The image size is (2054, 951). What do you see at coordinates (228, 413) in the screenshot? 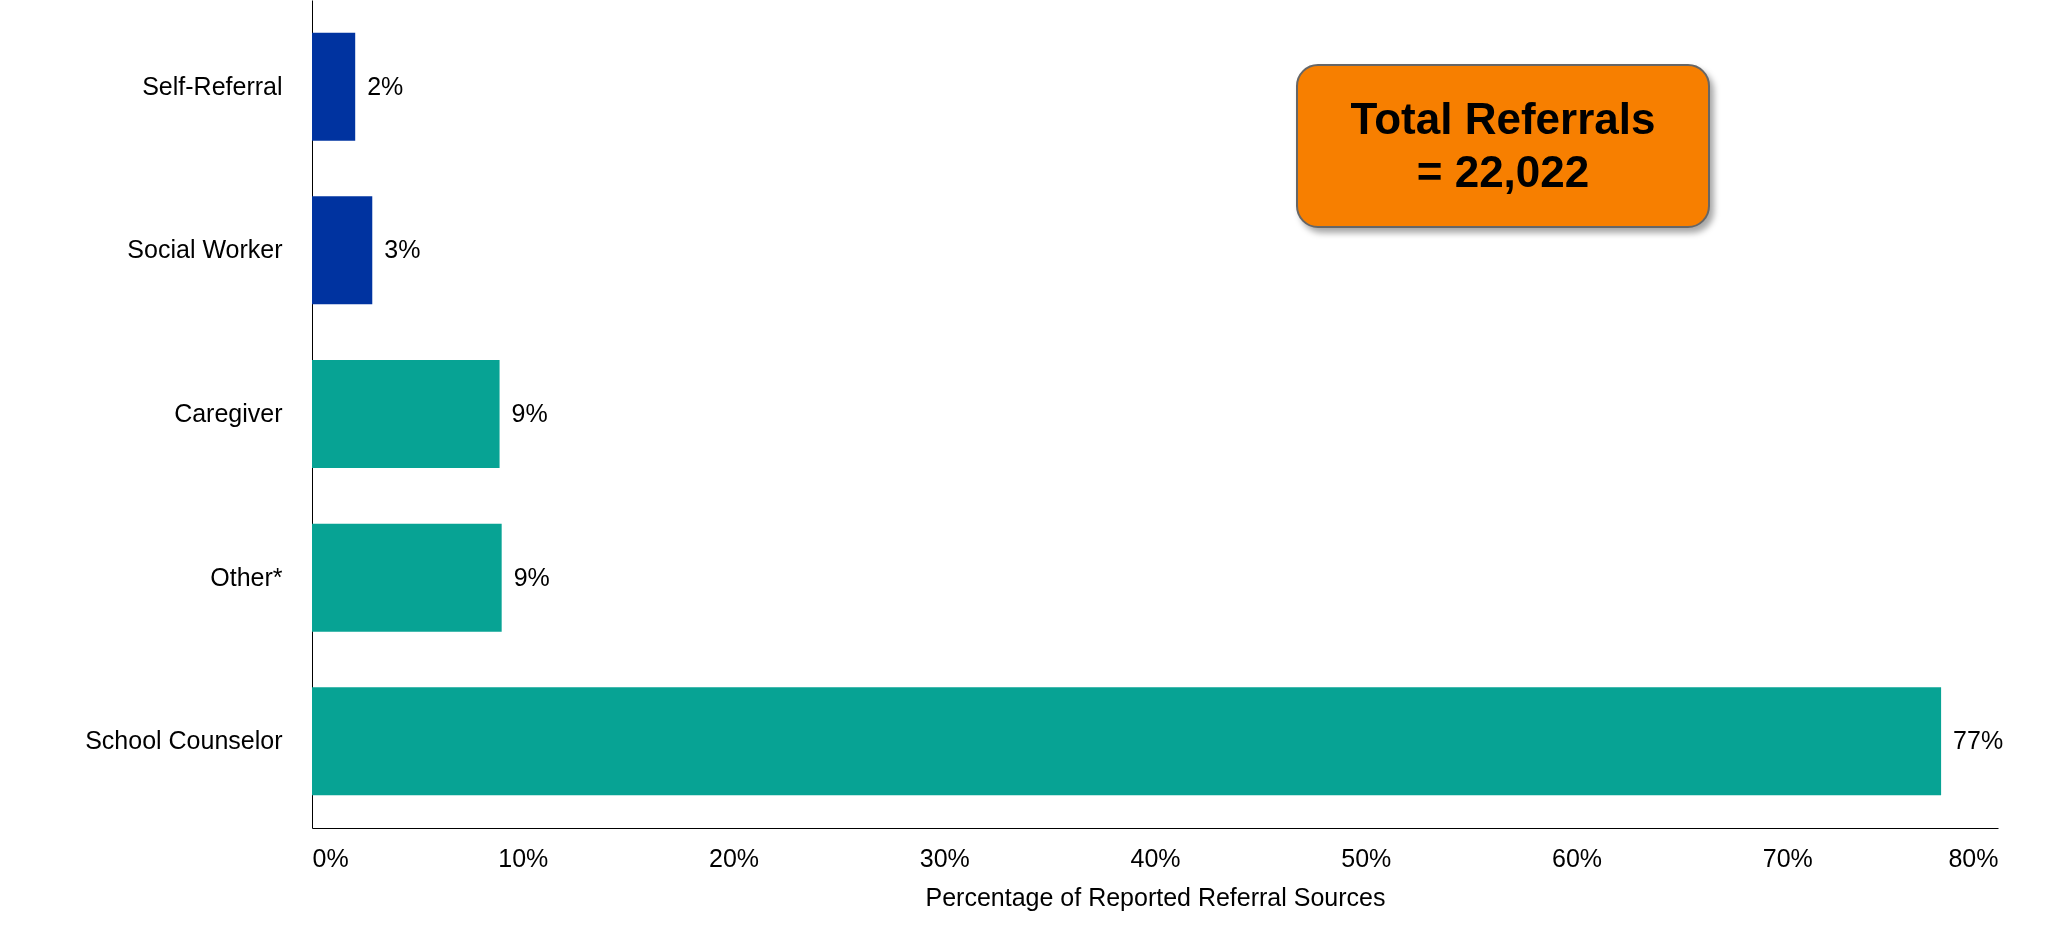
I see `y-tick-label: Caregiver` at bounding box center [228, 413].